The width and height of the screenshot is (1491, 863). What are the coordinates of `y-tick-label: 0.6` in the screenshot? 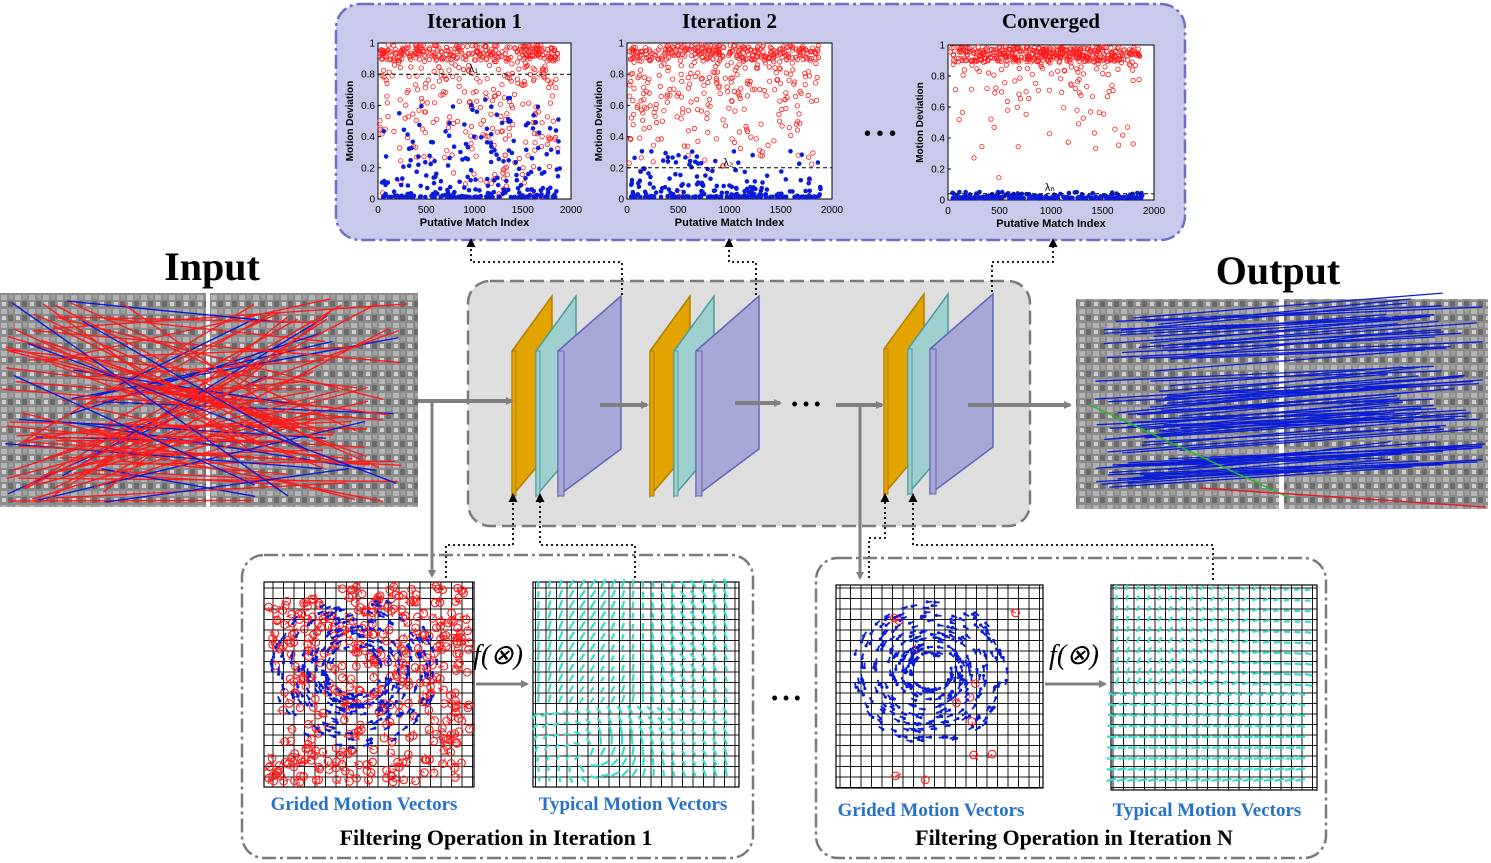 It's located at (938, 108).